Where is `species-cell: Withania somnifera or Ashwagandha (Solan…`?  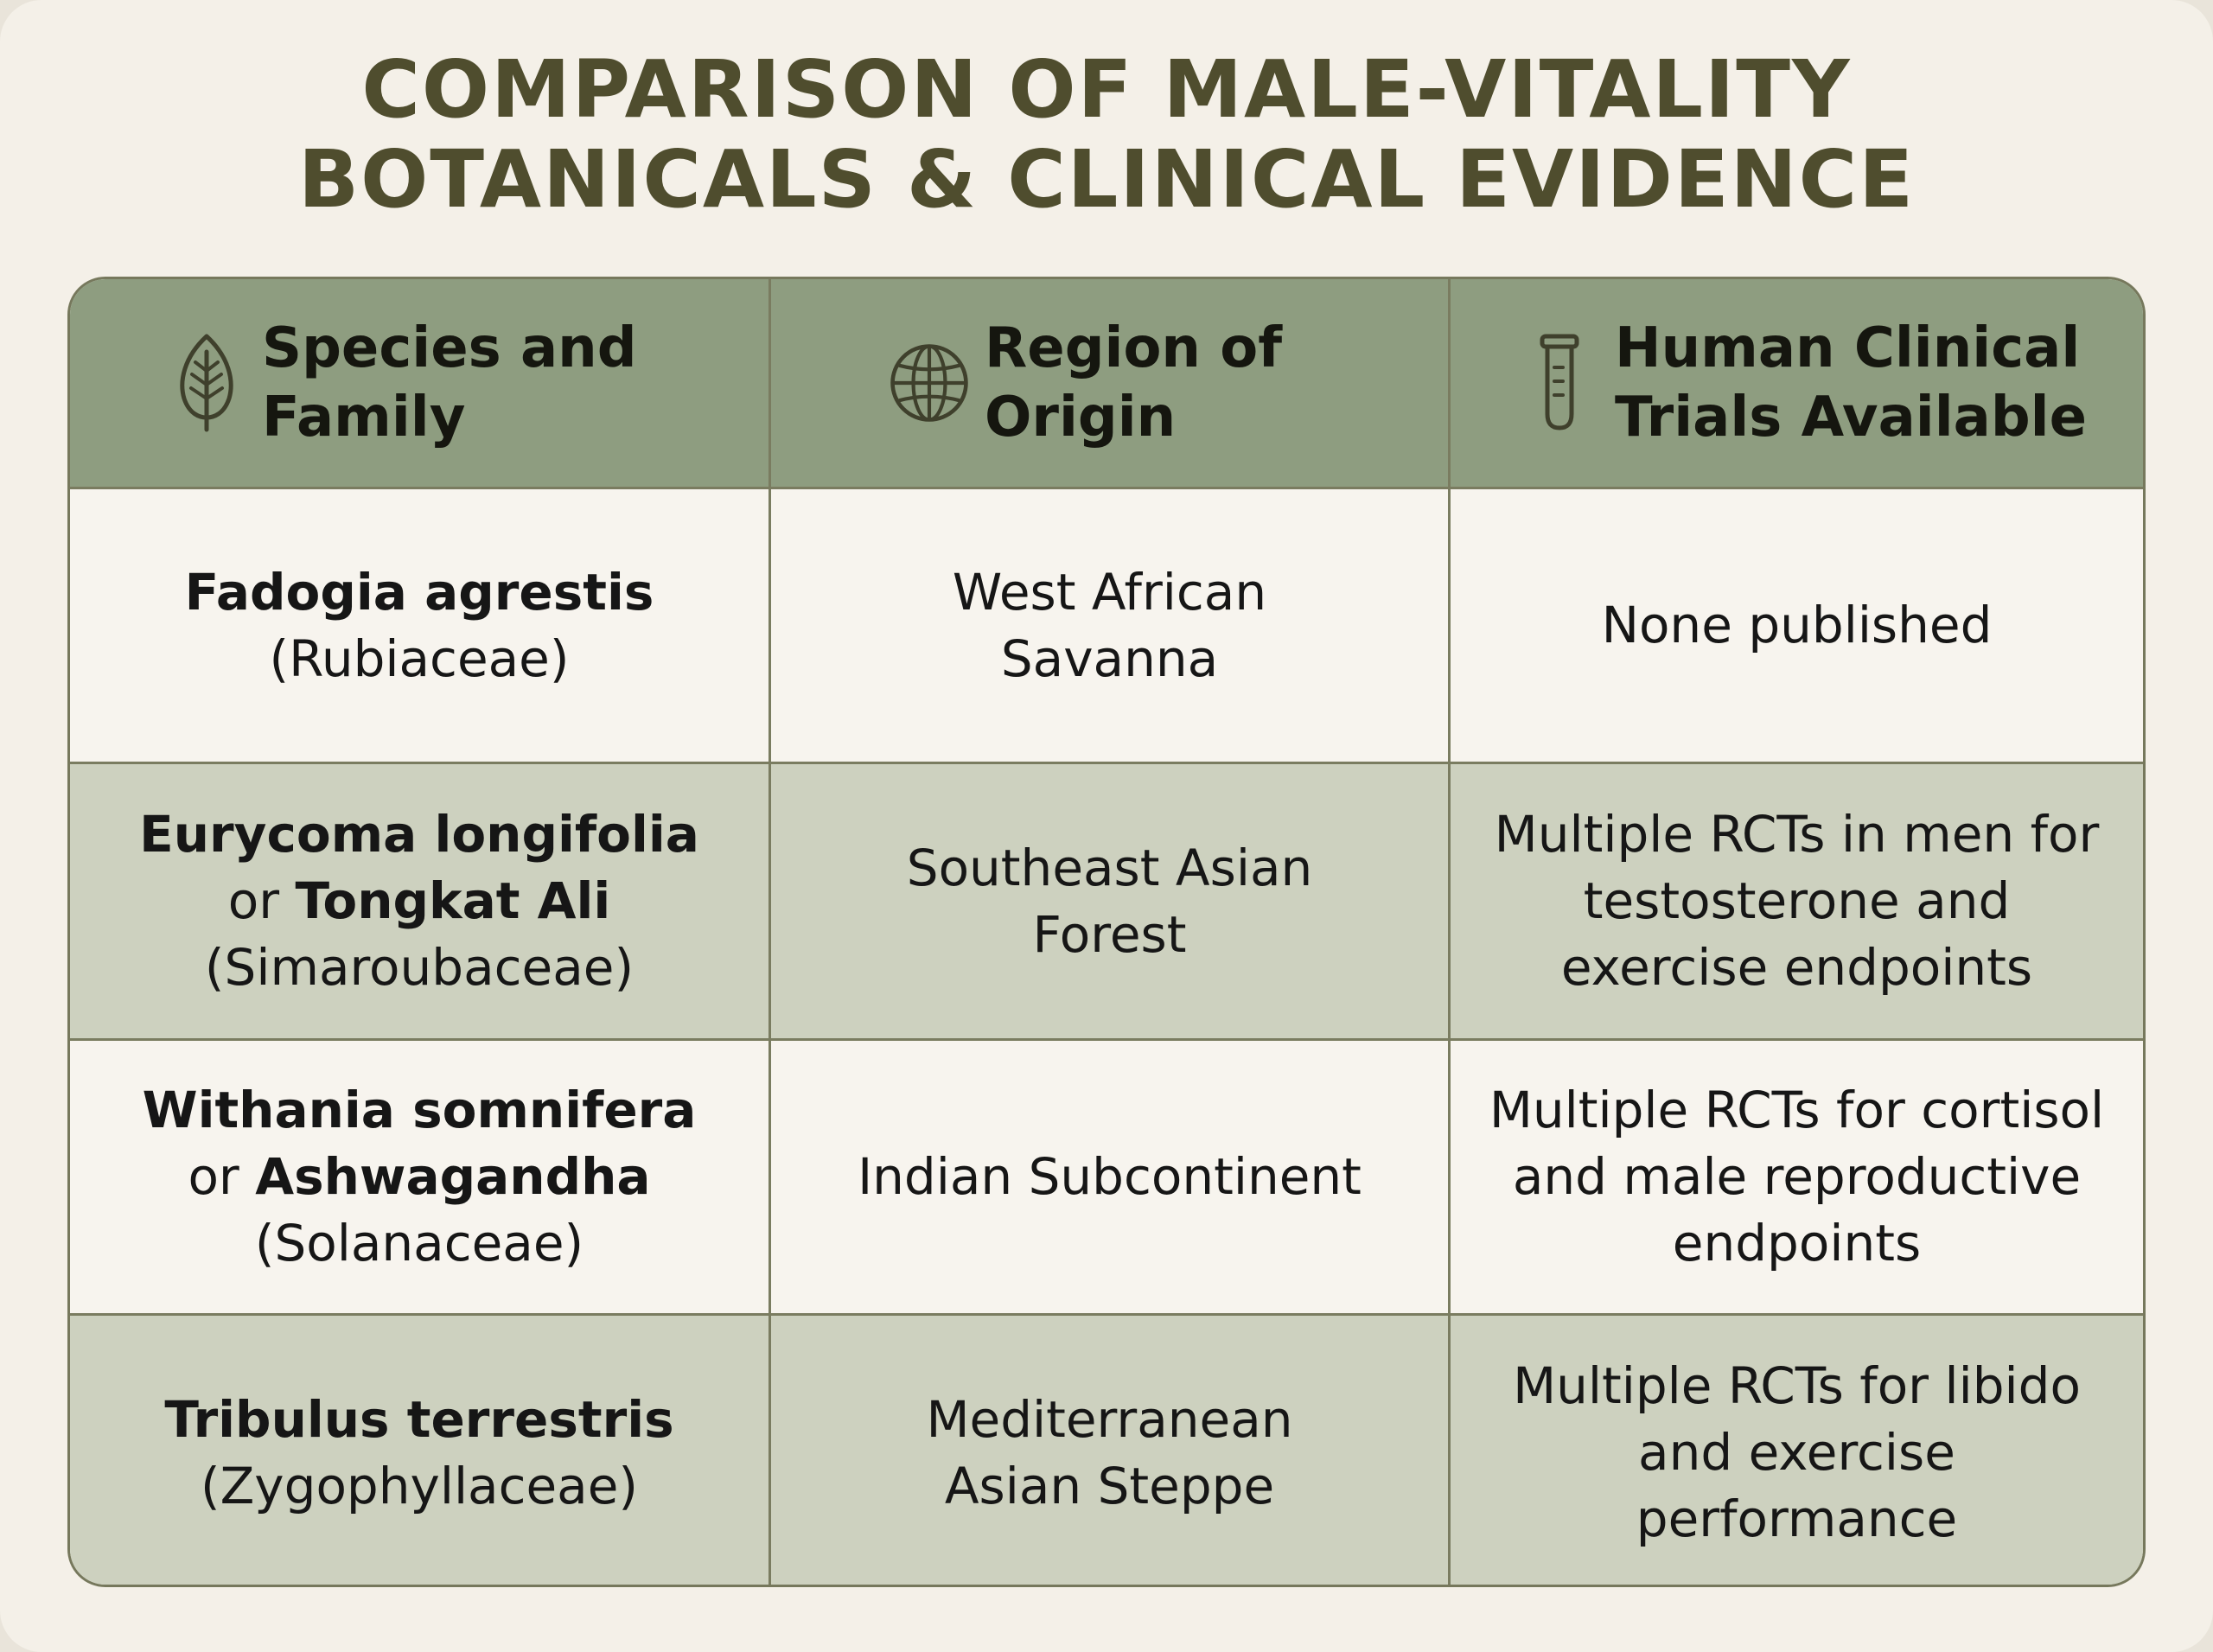
species-cell: Withania somnifera or Ashwagandha (Solan… is located at coordinates (419, 1177).